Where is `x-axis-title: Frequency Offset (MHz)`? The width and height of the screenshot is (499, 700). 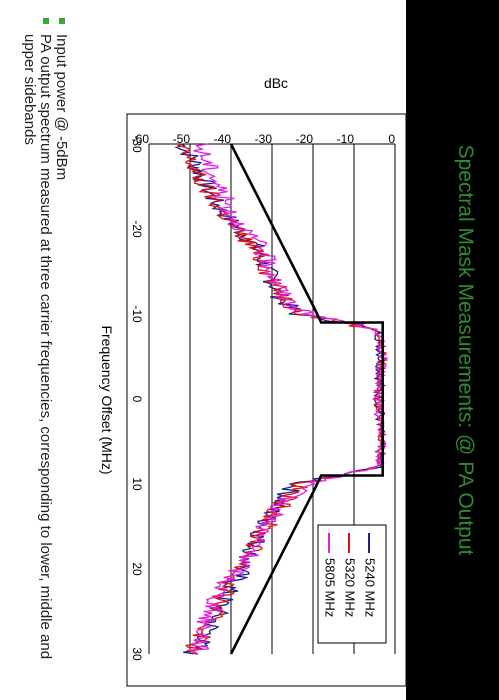 x-axis-title: Frequency Offset (MHz) is located at coordinates (107, 399).